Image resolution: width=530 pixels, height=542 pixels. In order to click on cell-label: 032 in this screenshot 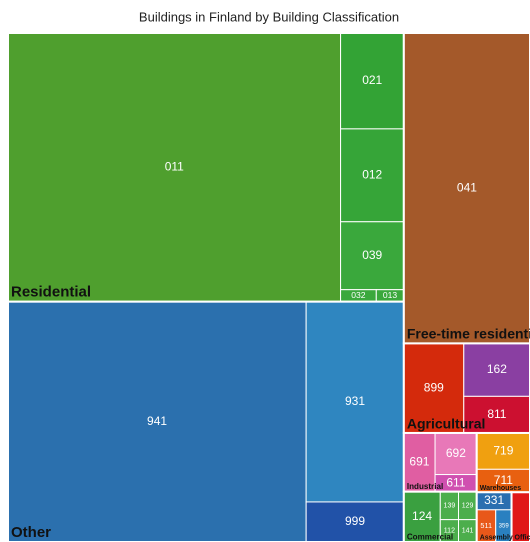, I will do `click(358, 295)`.